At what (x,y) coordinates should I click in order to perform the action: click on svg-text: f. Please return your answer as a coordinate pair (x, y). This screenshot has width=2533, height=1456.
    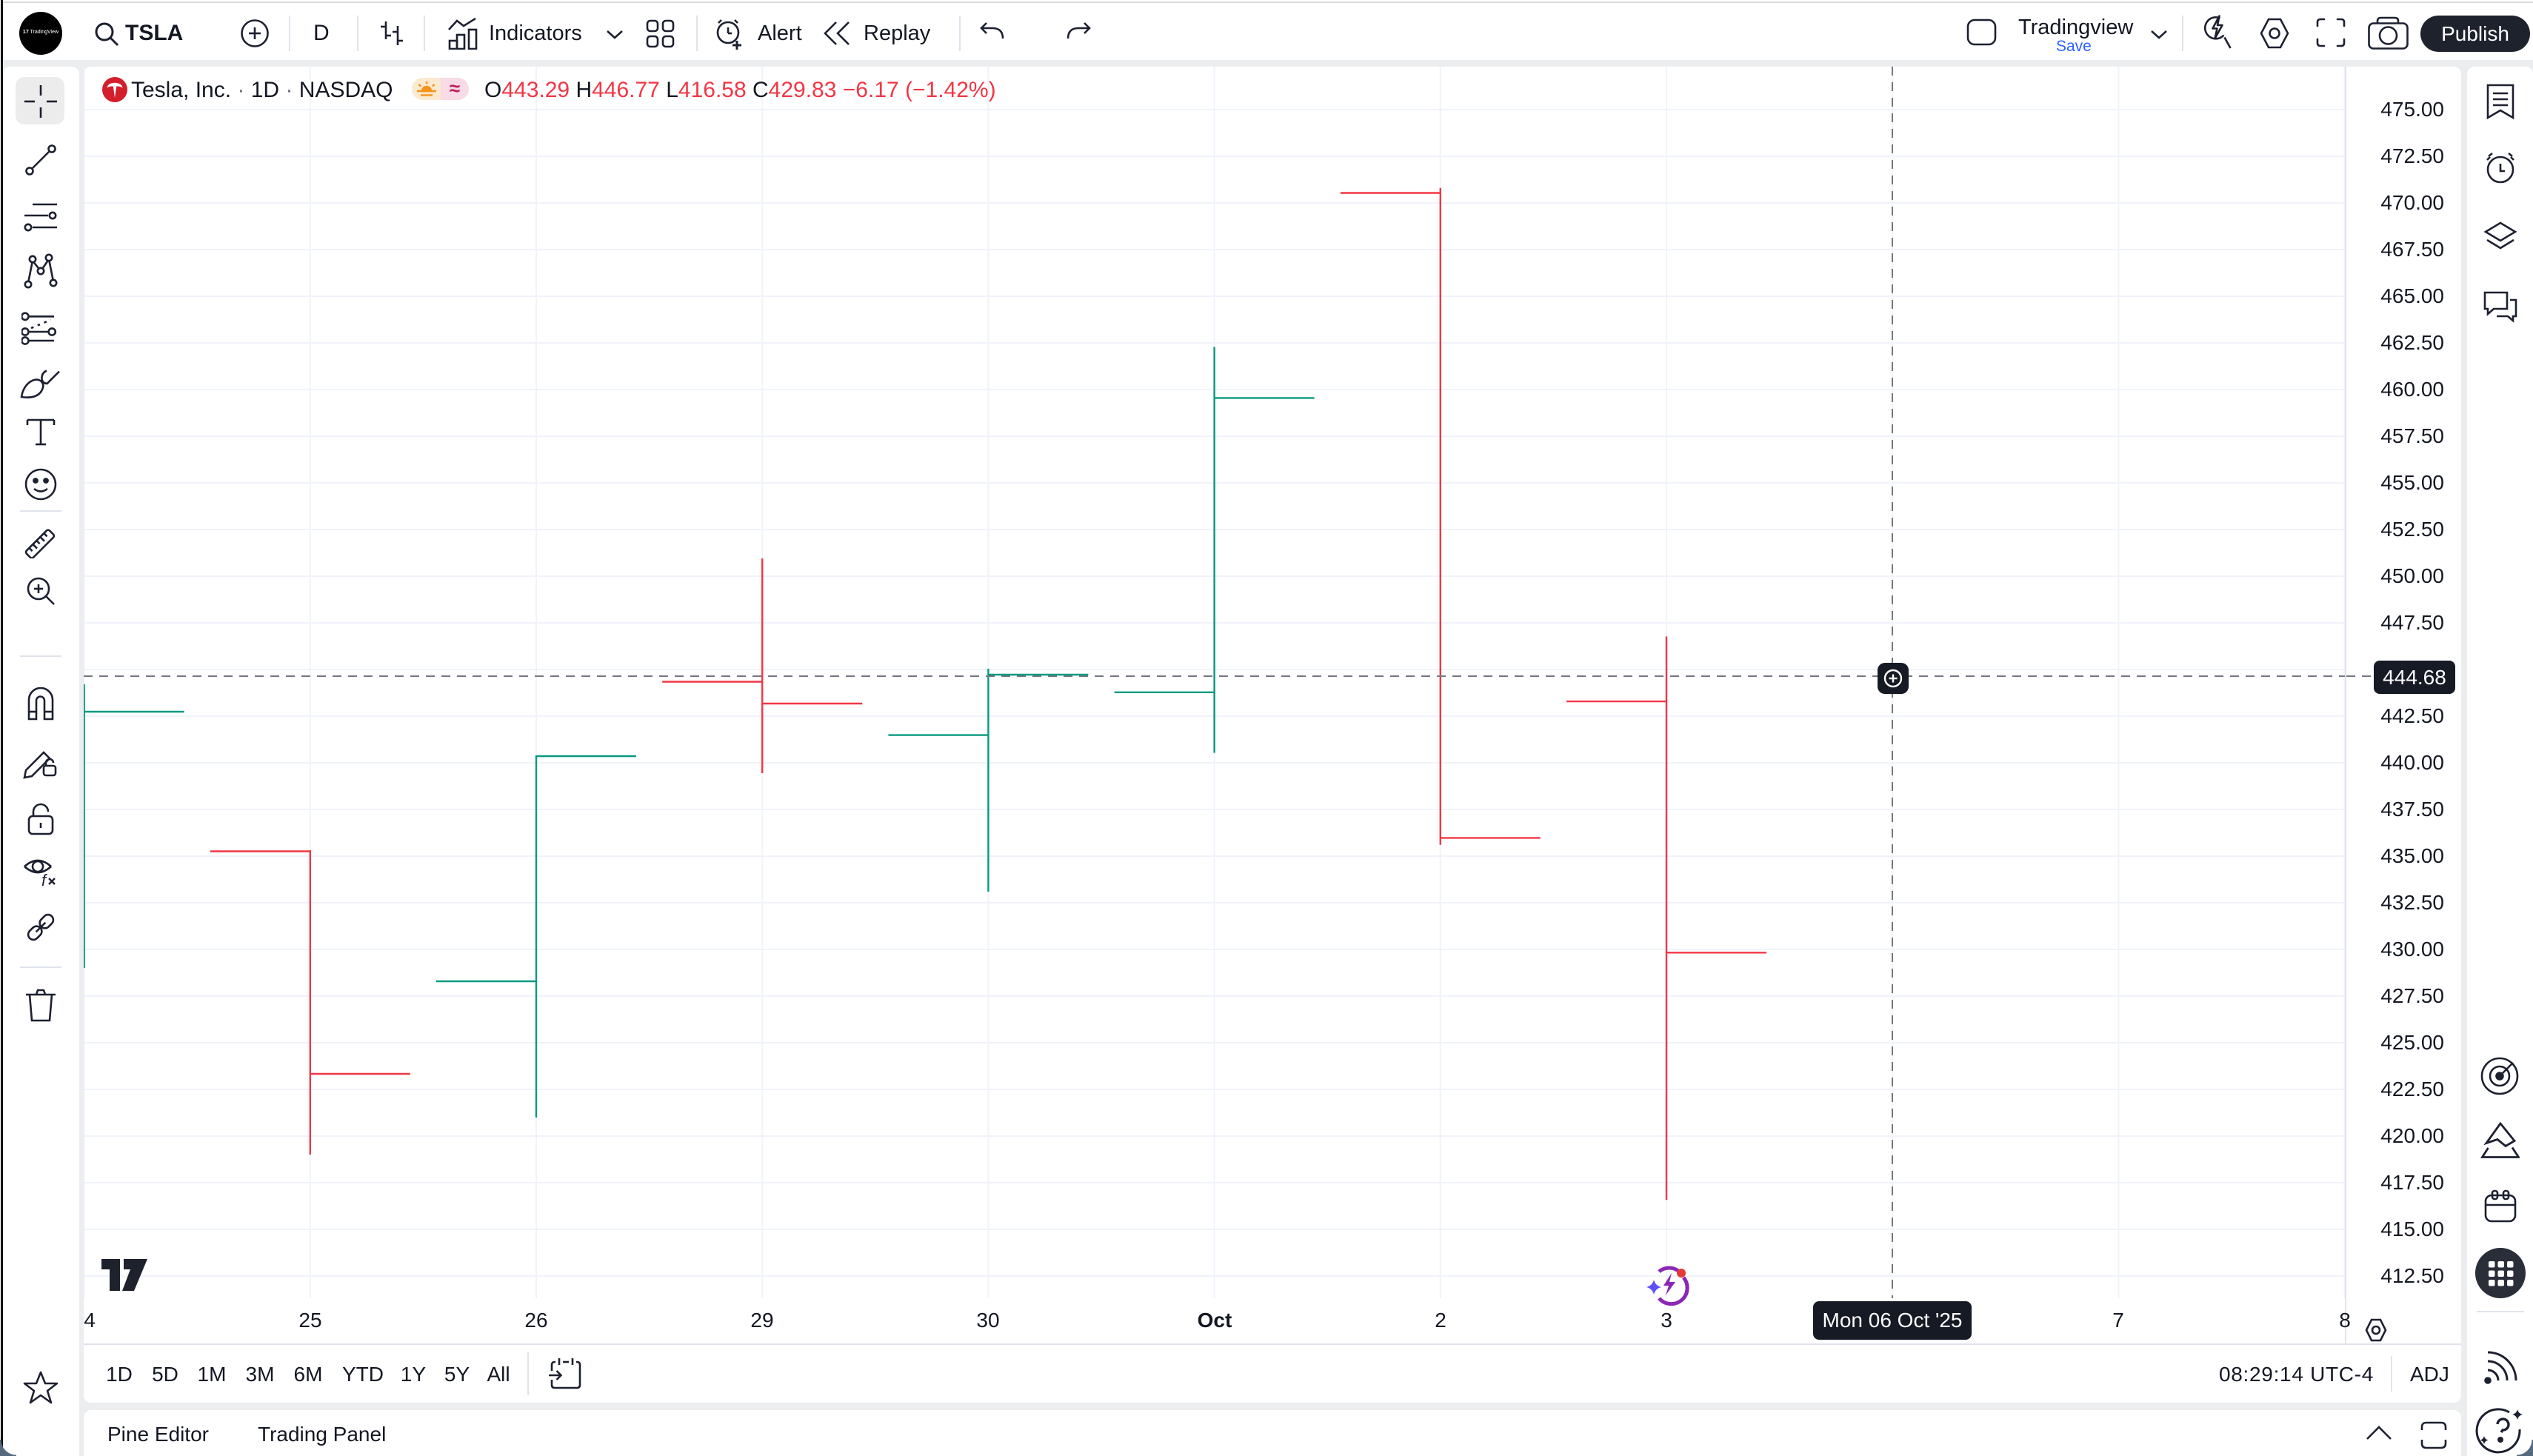
    Looking at the image, I should click on (44, 880).